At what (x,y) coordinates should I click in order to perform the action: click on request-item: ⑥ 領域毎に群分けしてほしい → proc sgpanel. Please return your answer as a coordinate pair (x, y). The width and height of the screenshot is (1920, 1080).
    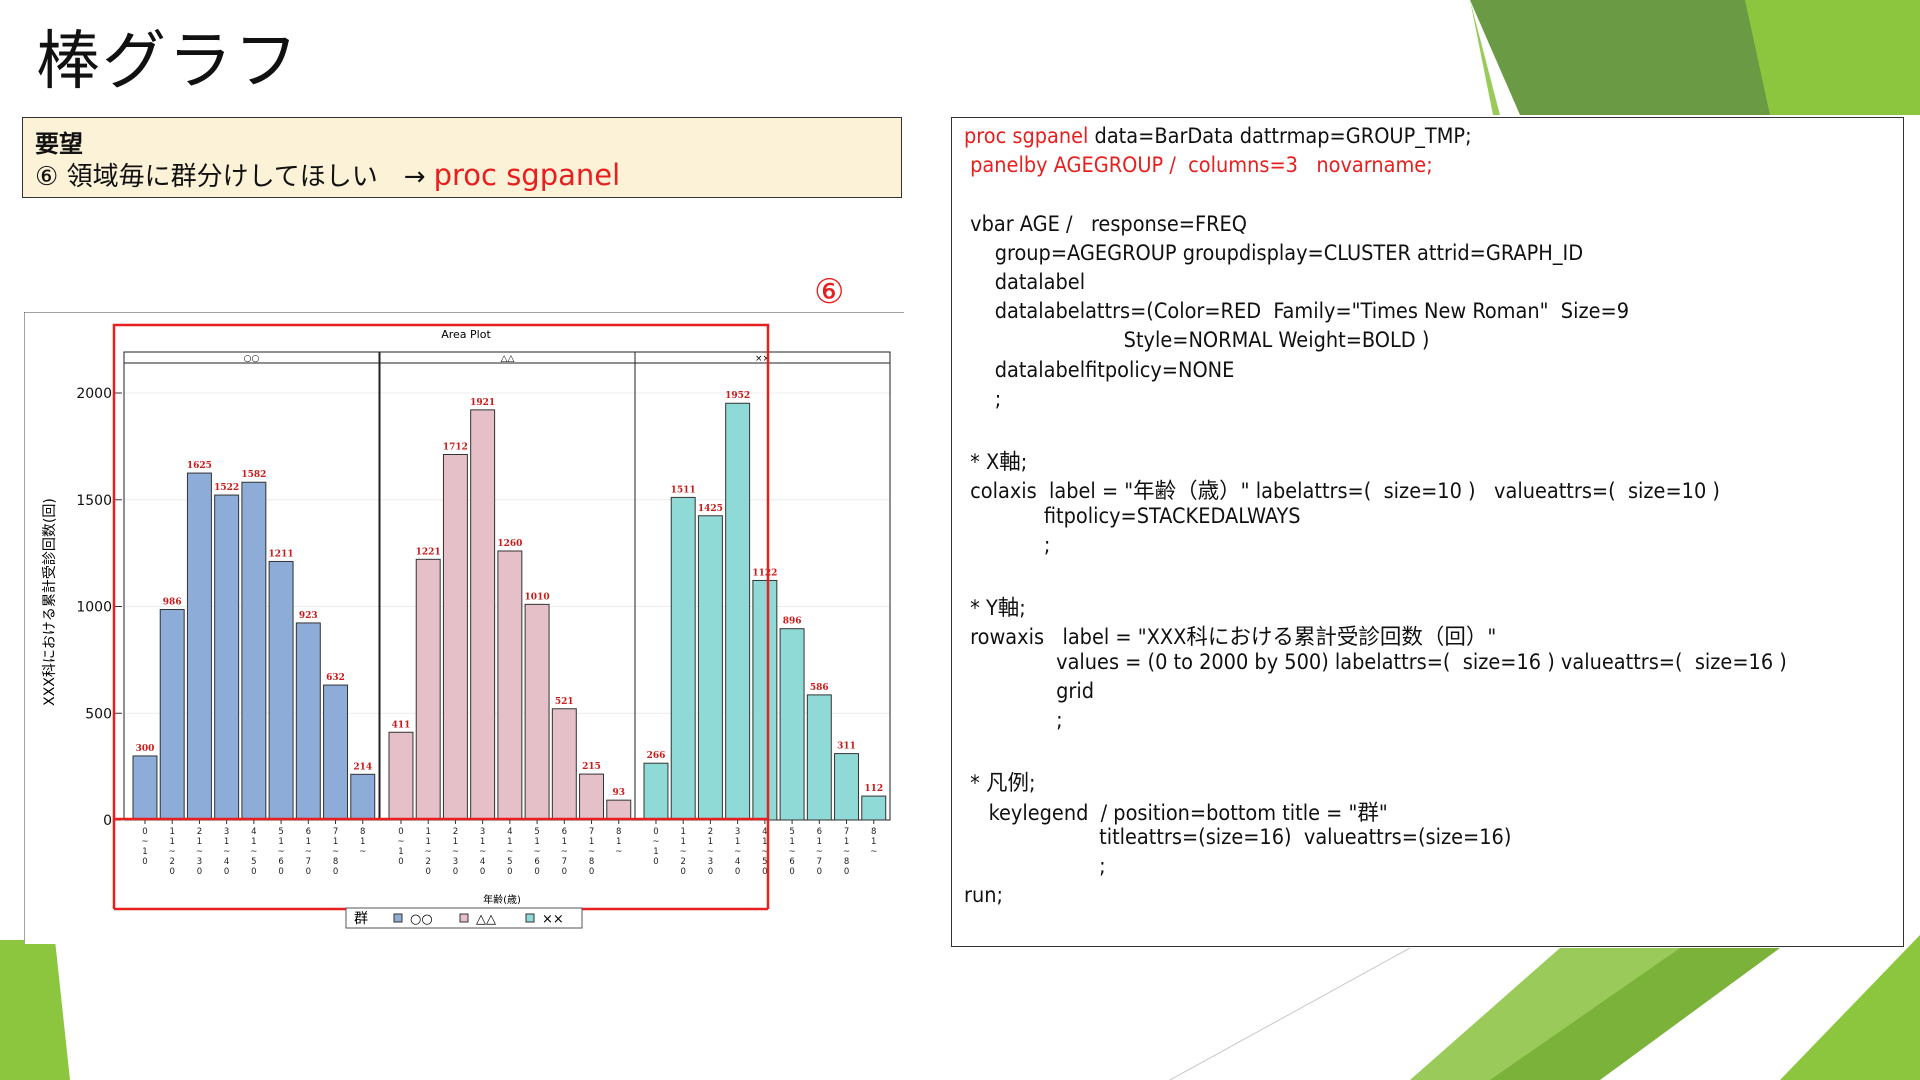
    Looking at the image, I should click on (327, 174).